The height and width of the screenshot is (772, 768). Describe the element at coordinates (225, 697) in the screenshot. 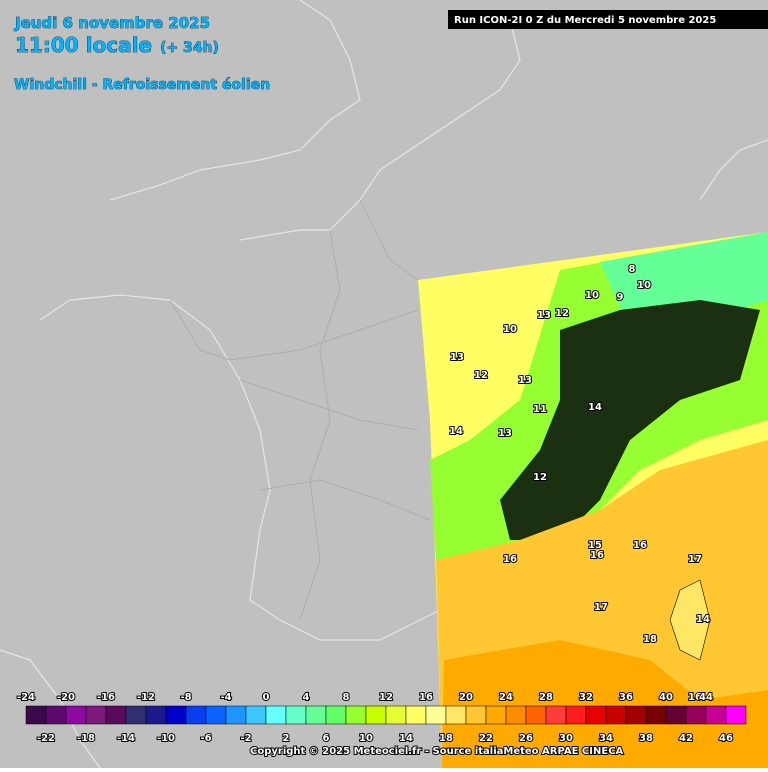

I see `legend-tick-label: -4` at that location.